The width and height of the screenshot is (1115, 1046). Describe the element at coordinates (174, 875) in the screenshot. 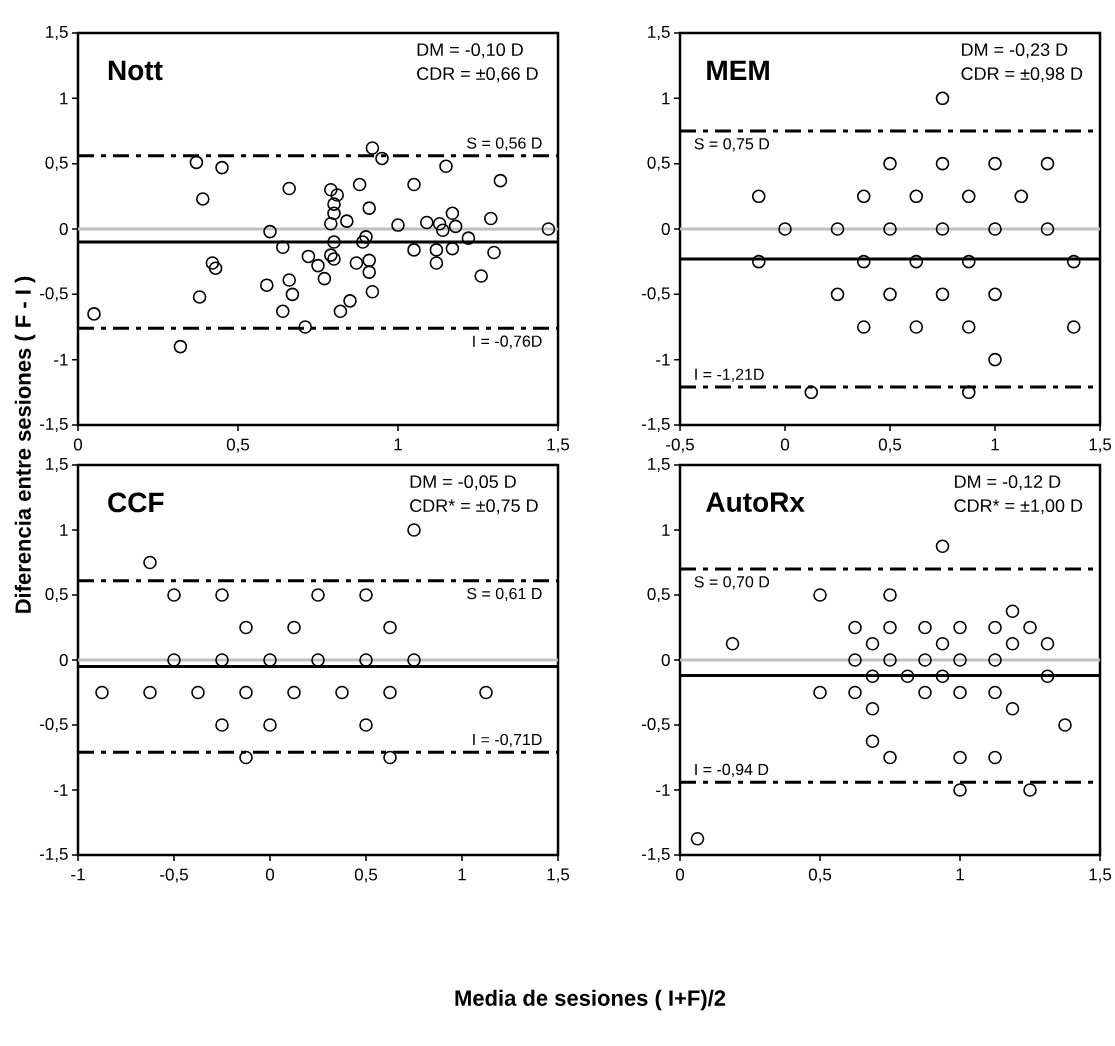

I see `x-tick-label: -0,5` at that location.